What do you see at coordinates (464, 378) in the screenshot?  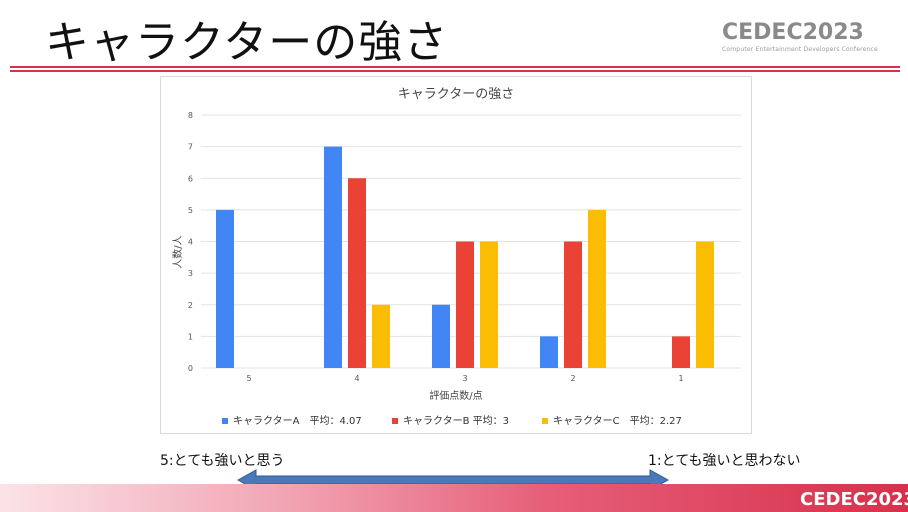 I see `x-tick-label: 3` at bounding box center [464, 378].